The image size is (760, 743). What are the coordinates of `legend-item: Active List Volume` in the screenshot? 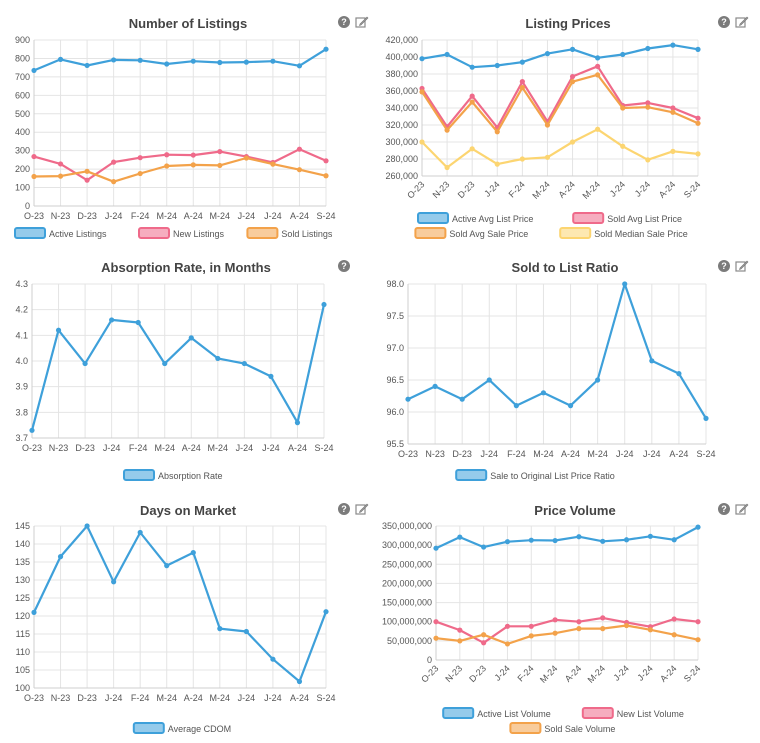 It's located at (496, 713).